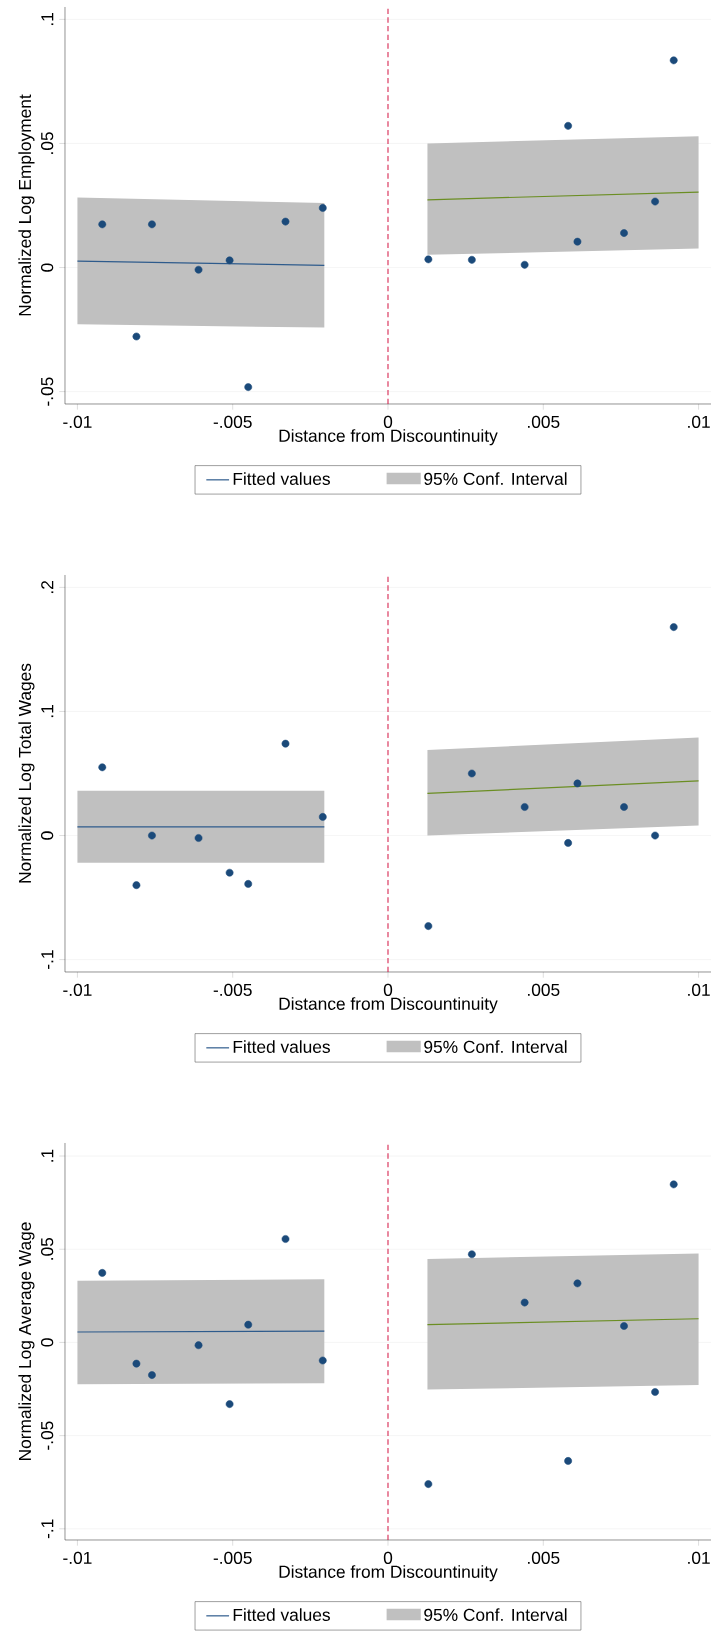 This screenshot has height=1636, width=716. I want to click on y-tick-label: .2, so click(47, 587).